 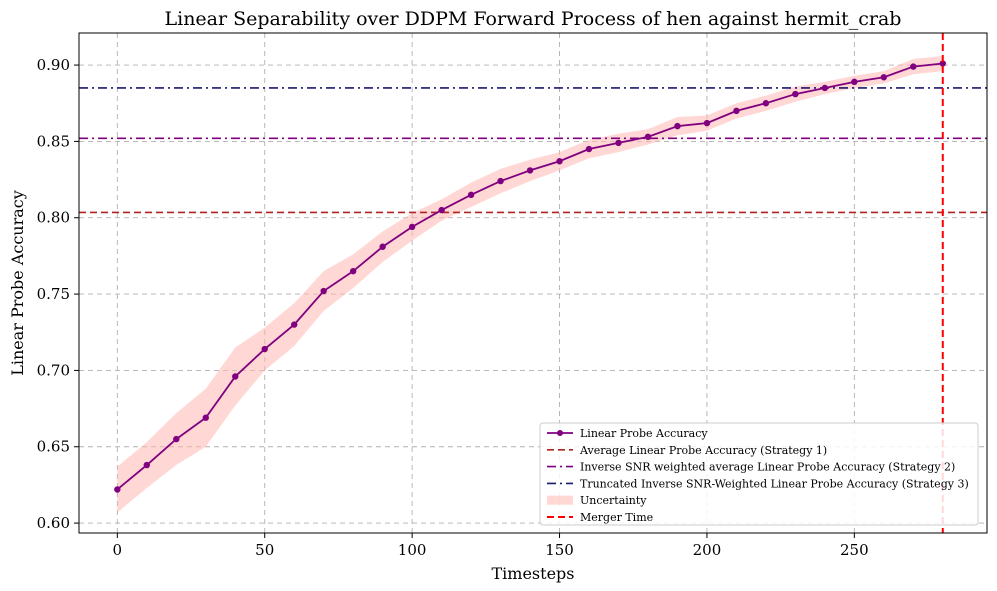 What do you see at coordinates (264, 550) in the screenshot?
I see `x-tick-label: 50` at bounding box center [264, 550].